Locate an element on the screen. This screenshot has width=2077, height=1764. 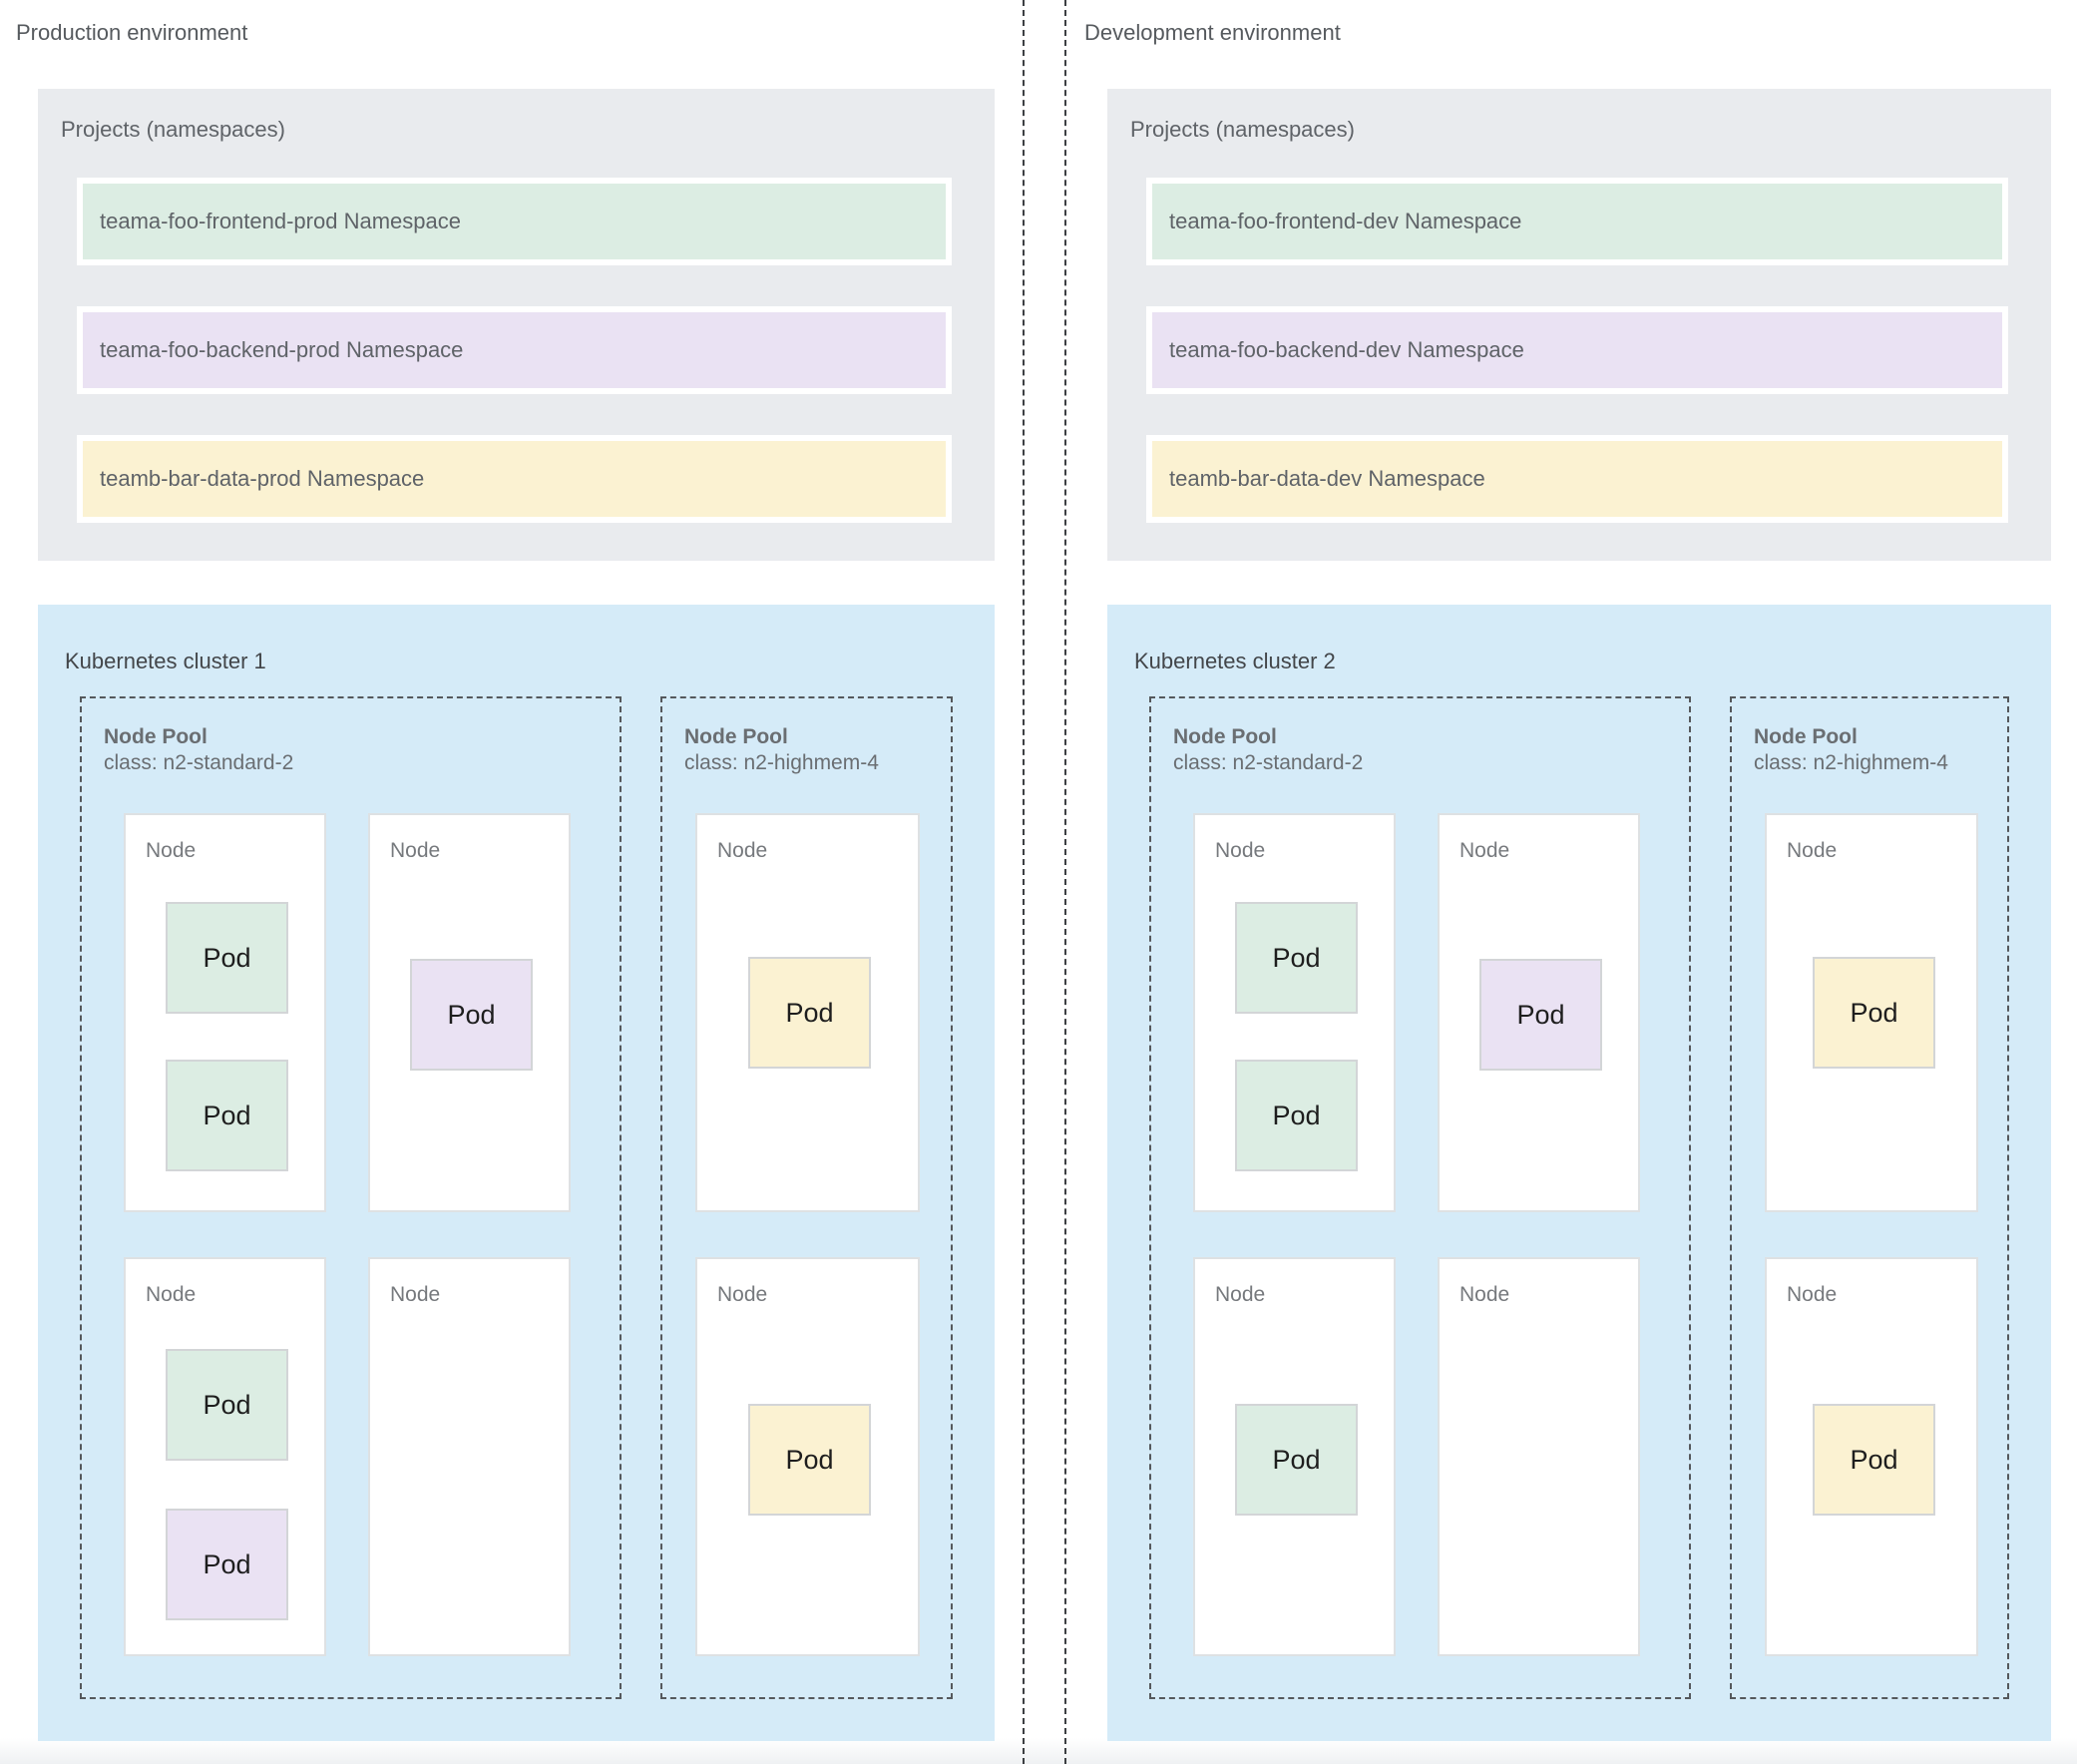
namespace-frontend-prod: teama-foo-frontend-prod Namespace is located at coordinates (515, 221).